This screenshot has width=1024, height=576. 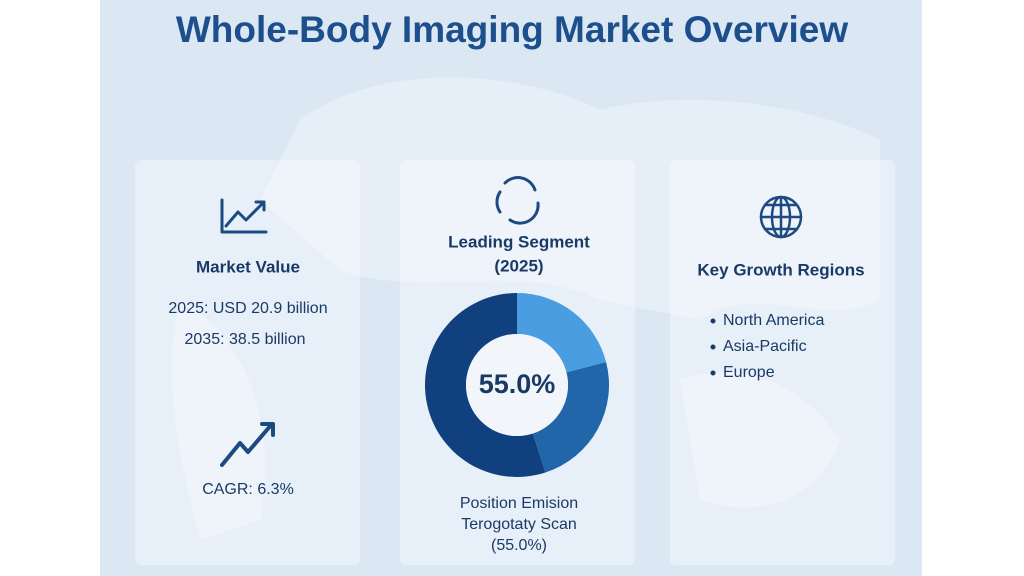 I want to click on cycle-icon, so click(x=517, y=200).